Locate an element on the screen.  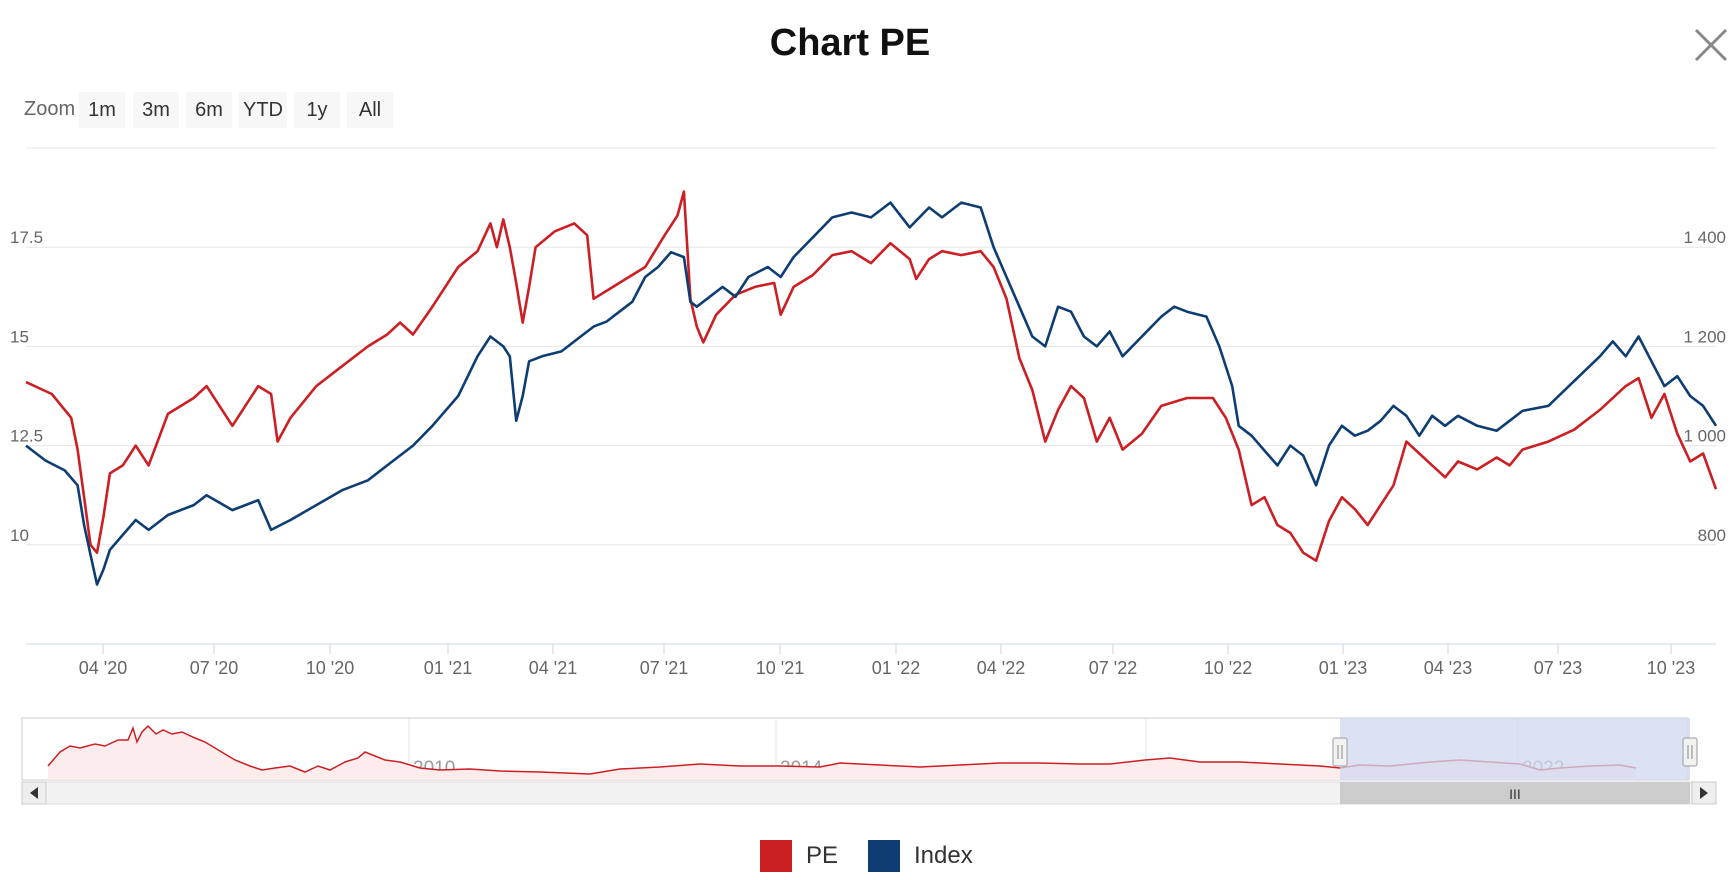
navigator-series-line is located at coordinates (842, 749).